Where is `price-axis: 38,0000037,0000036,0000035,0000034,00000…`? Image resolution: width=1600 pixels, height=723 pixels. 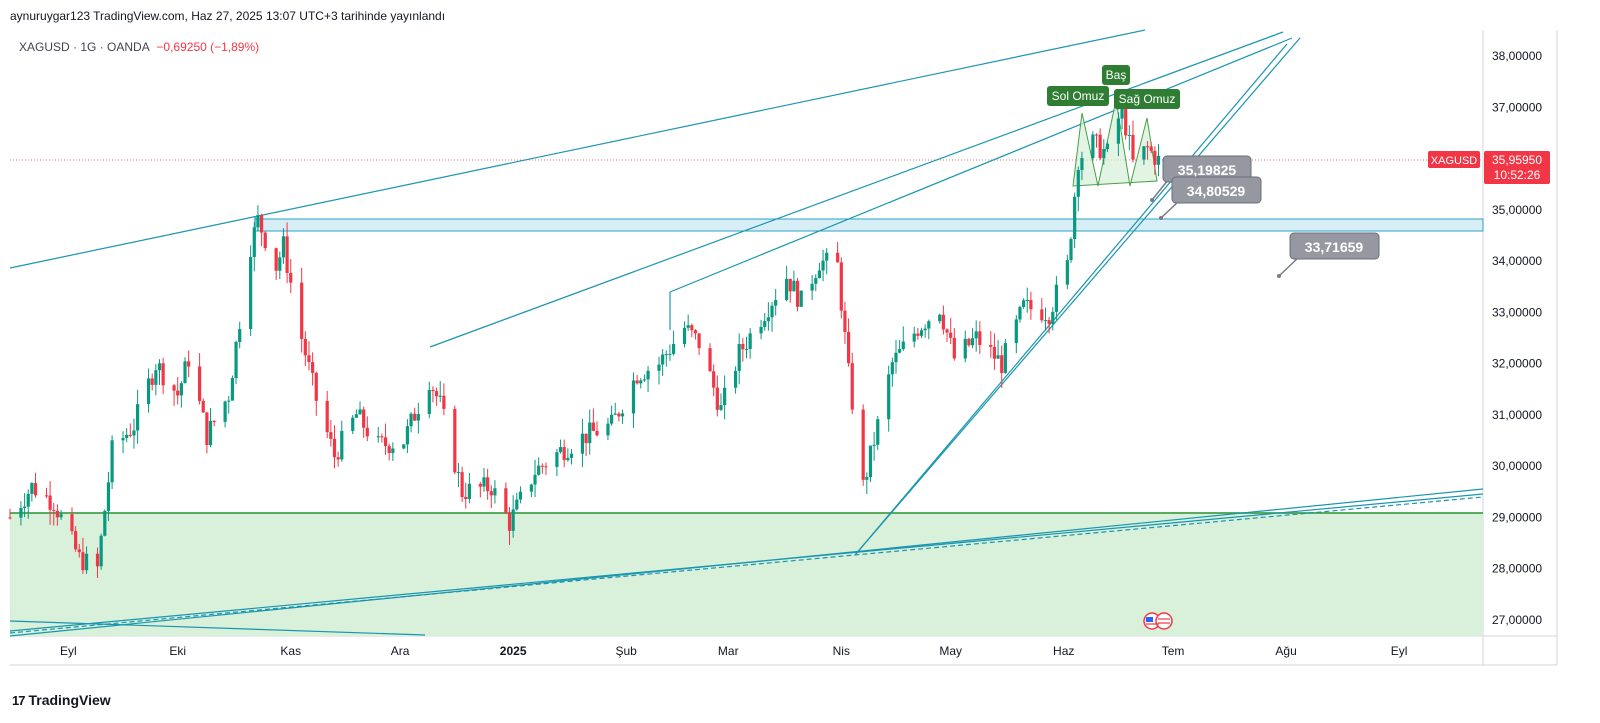 price-axis: 38,0000037,0000036,0000035,0000034,00000… is located at coordinates (1517, 338).